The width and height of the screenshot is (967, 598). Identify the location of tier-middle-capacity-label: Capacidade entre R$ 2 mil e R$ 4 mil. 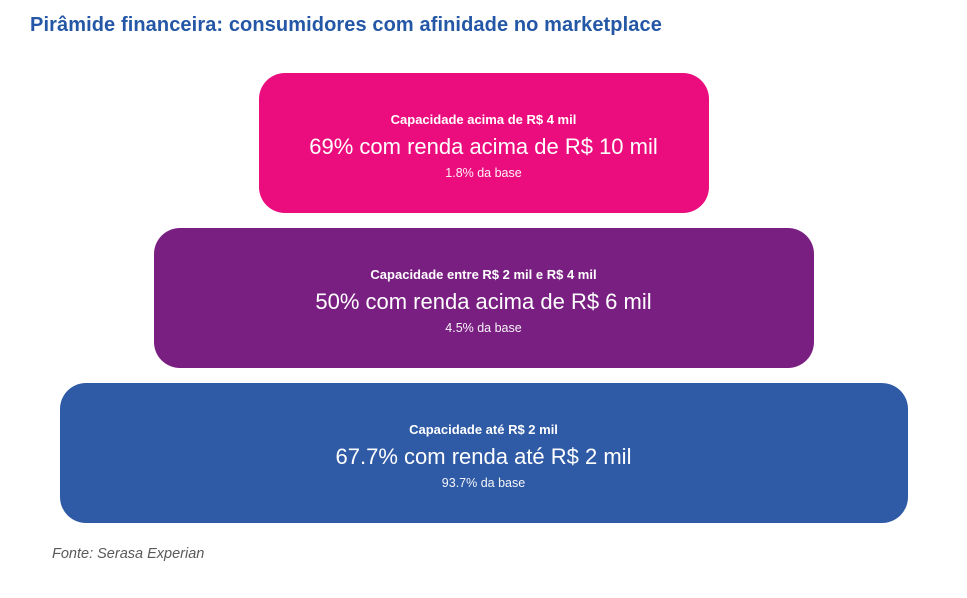
(483, 275).